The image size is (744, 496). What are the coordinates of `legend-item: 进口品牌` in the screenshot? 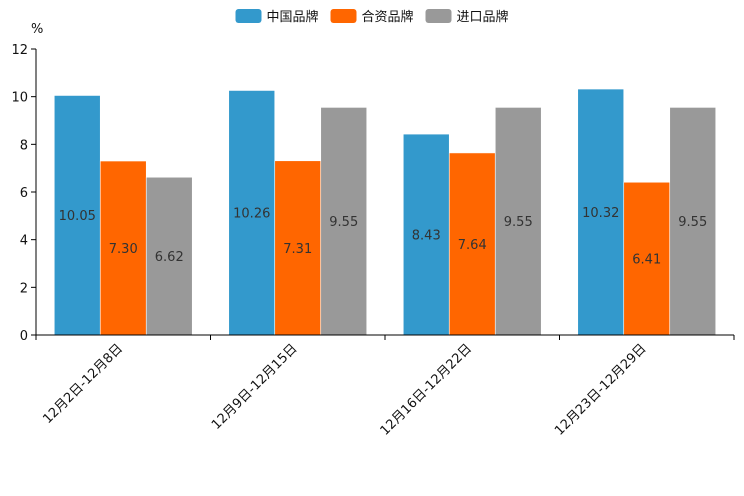 It's located at (467, 17).